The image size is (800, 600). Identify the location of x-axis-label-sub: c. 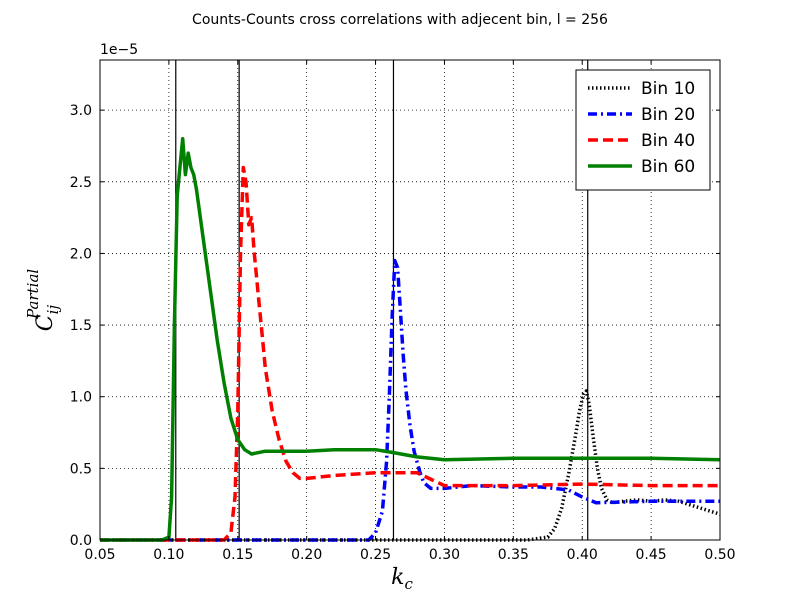
(408, 584).